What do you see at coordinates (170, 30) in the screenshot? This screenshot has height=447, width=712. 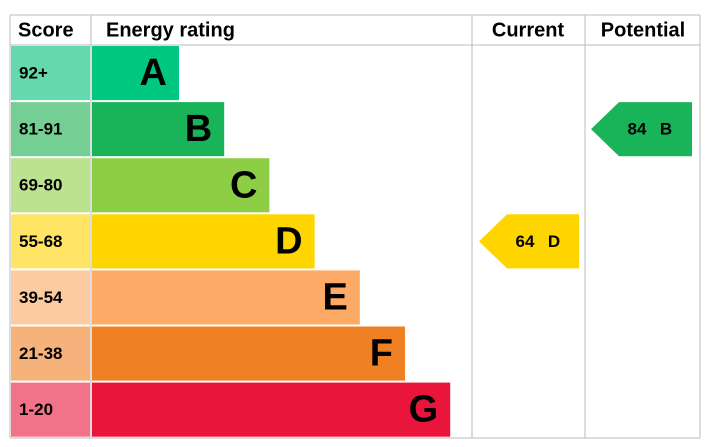 I see `header-rating: Energy rating` at bounding box center [170, 30].